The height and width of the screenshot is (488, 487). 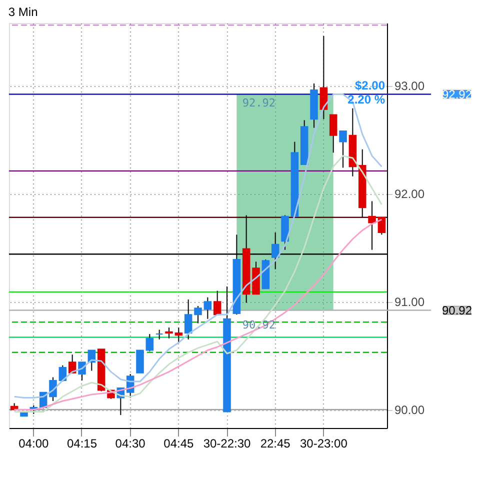 I want to click on chart-title: 3 Min, so click(x=23, y=12).